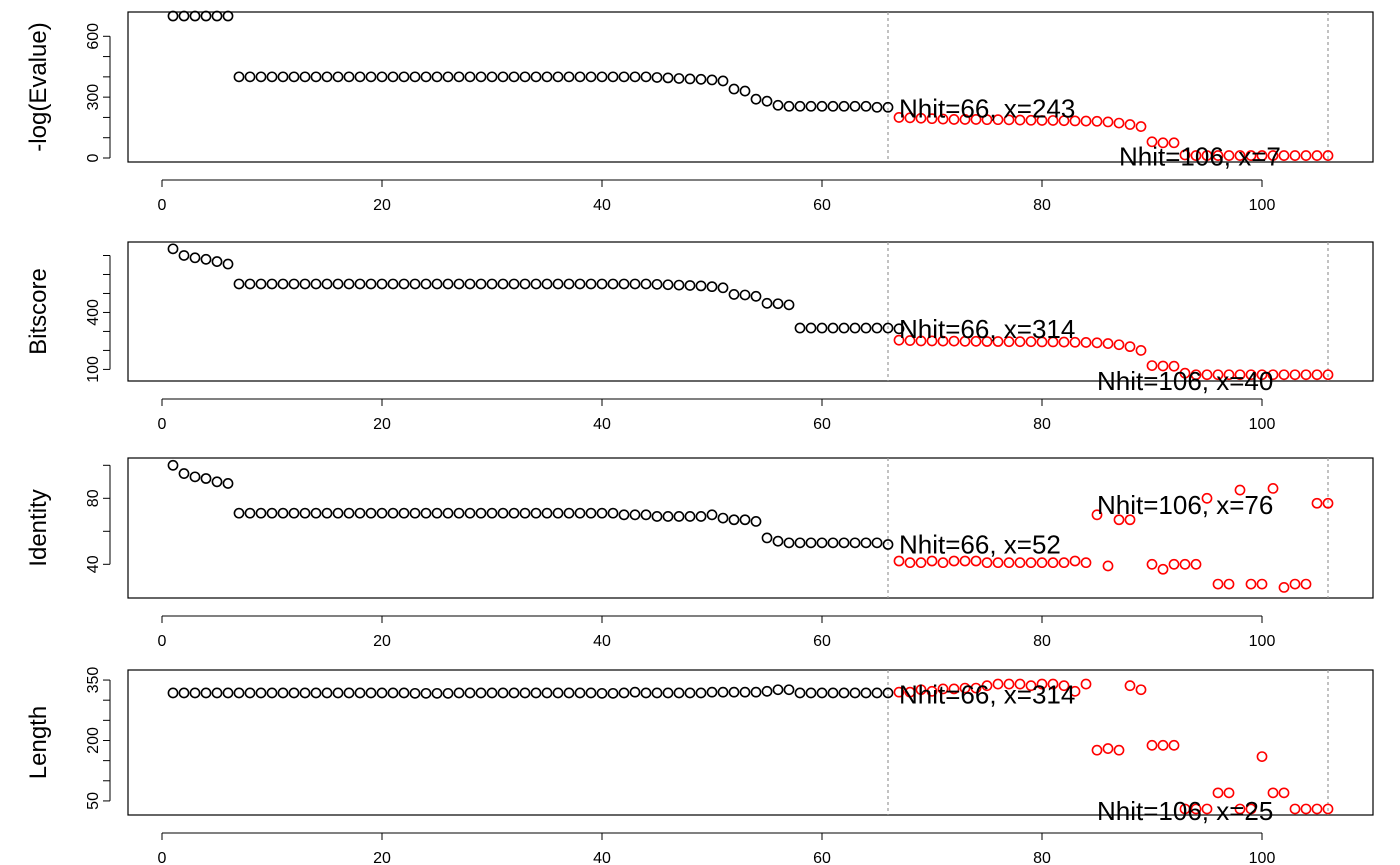 Image resolution: width=1400 pixels, height=865 pixels. What do you see at coordinates (822, 424) in the screenshot?
I see `x-tick-label: 60` at bounding box center [822, 424].